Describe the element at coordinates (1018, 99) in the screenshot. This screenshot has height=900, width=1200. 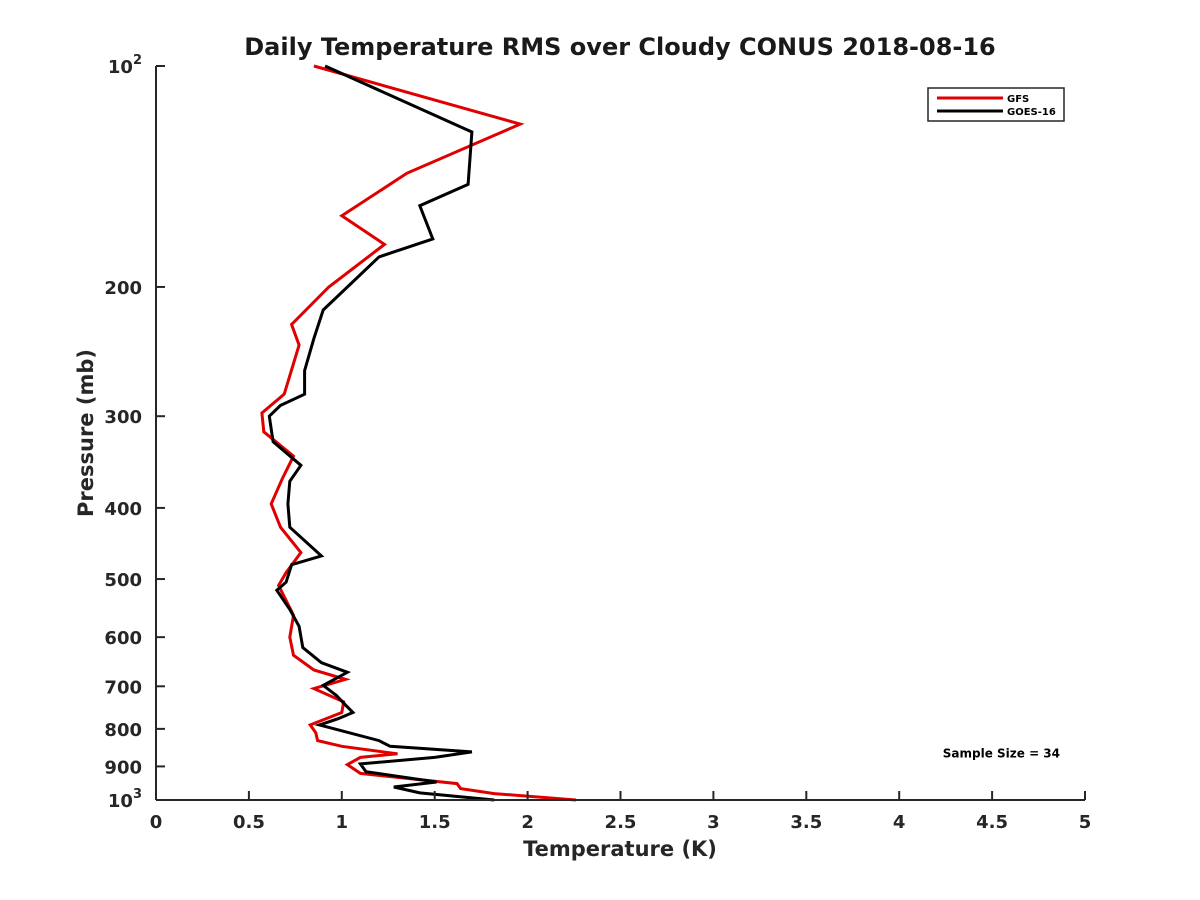
I see `legend-label: GFS` at that location.